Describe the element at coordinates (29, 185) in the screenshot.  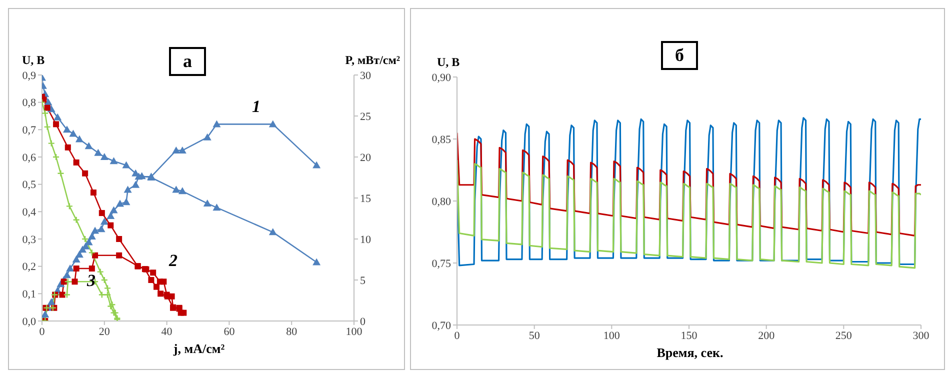
I see `y-tick-label: 0,5` at that location.